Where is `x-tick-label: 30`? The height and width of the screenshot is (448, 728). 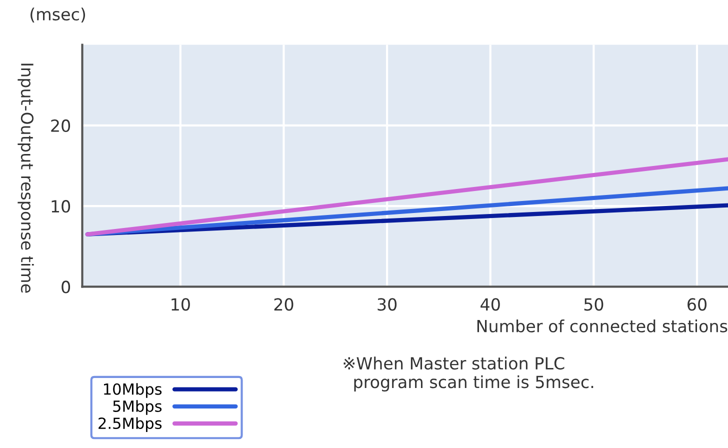 x-tick-label: 30 is located at coordinates (387, 304).